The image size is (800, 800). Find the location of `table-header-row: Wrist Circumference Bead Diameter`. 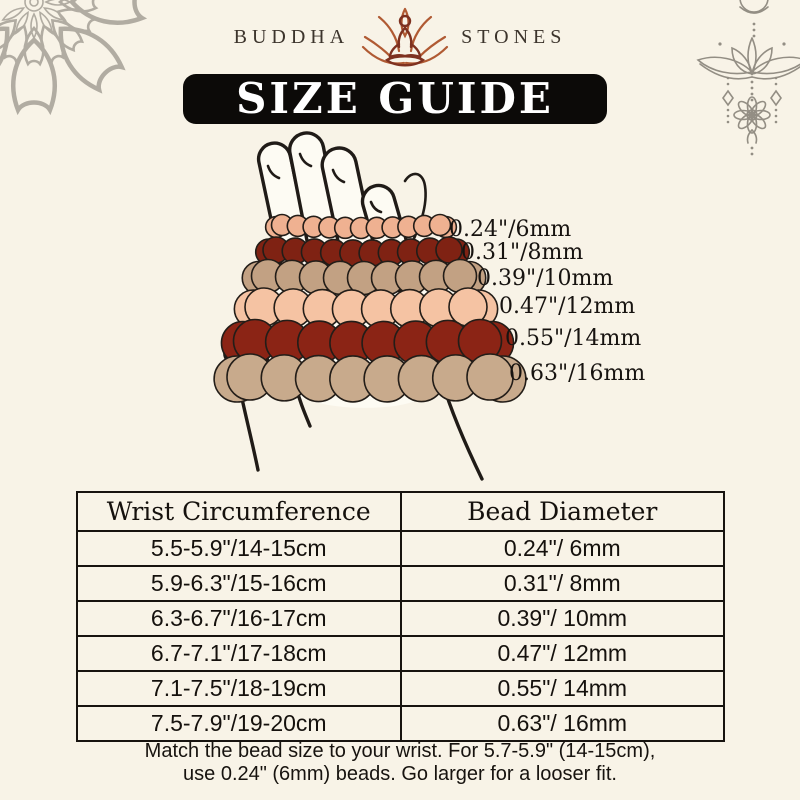

table-header-row: Wrist Circumference Bead Diameter is located at coordinates (400, 511).